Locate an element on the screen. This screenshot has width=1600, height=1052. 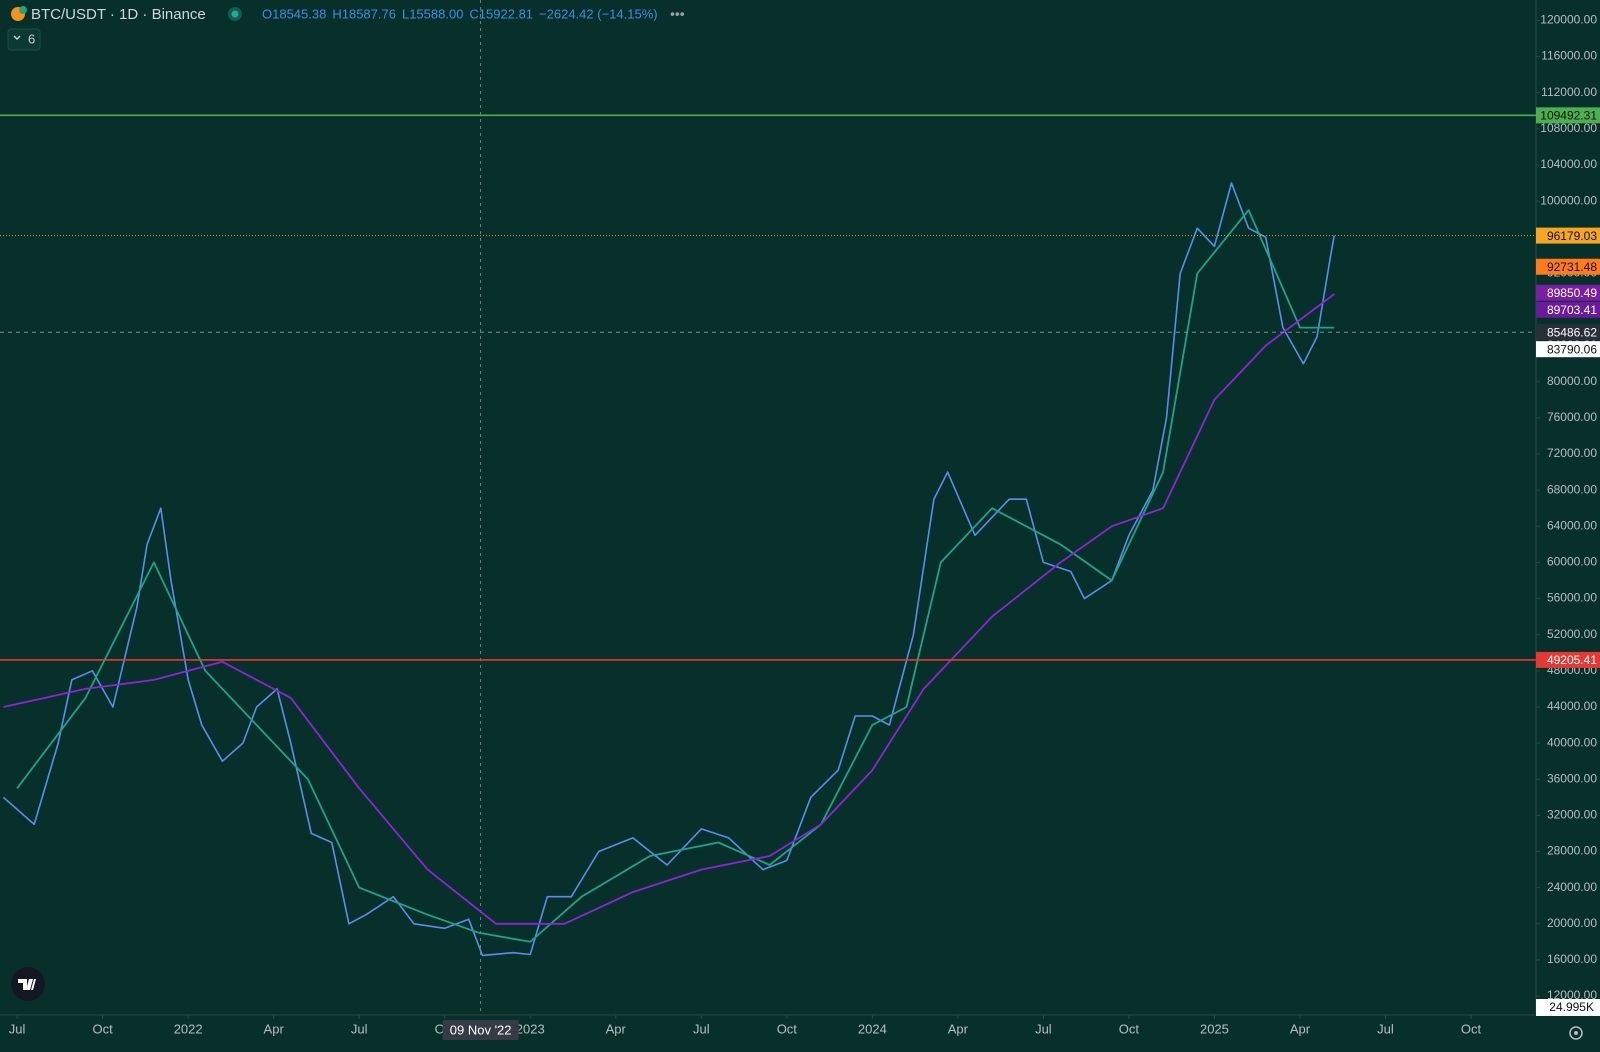
crosshair-tag is located at coordinates (480, 1030).